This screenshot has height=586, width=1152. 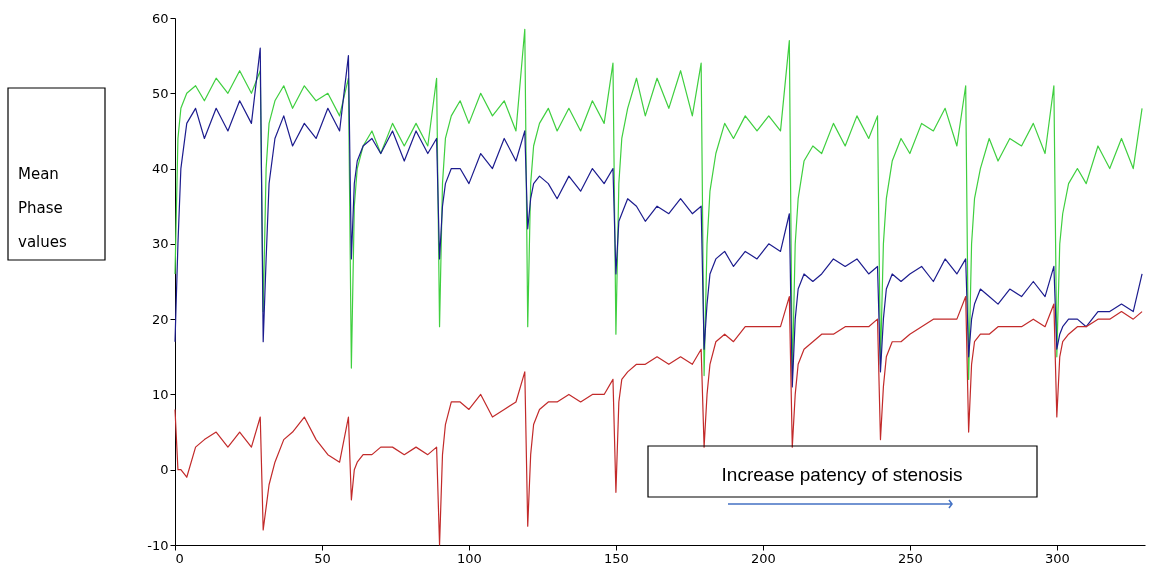 What do you see at coordinates (160, 169) in the screenshot?
I see `y-tick-label: 40` at bounding box center [160, 169].